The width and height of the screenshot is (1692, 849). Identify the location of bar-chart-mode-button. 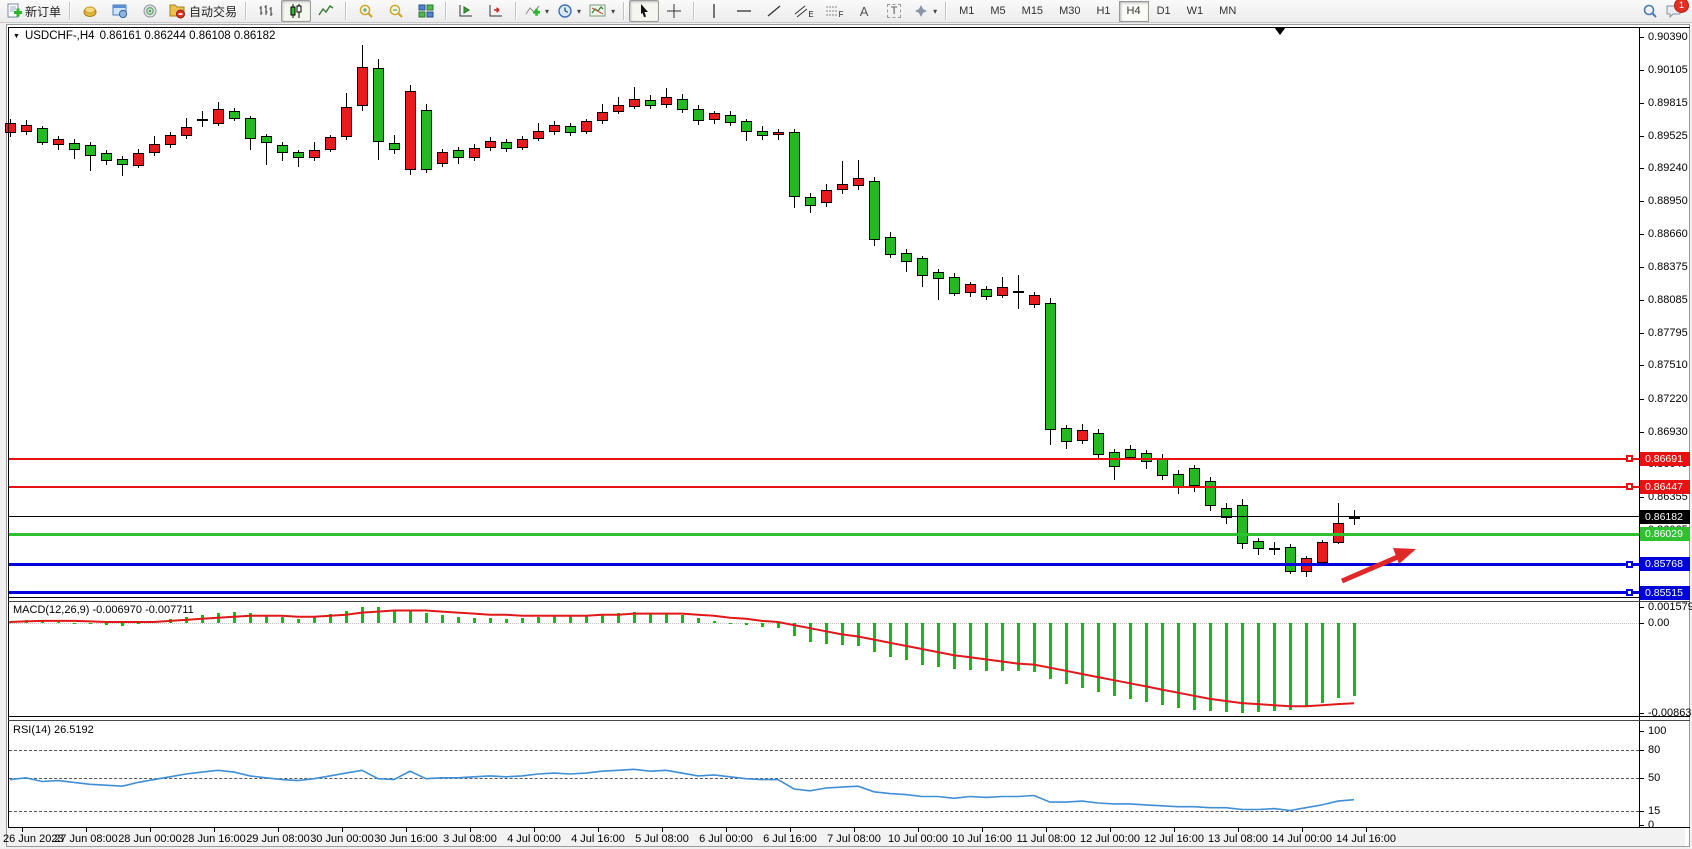
(266, 11).